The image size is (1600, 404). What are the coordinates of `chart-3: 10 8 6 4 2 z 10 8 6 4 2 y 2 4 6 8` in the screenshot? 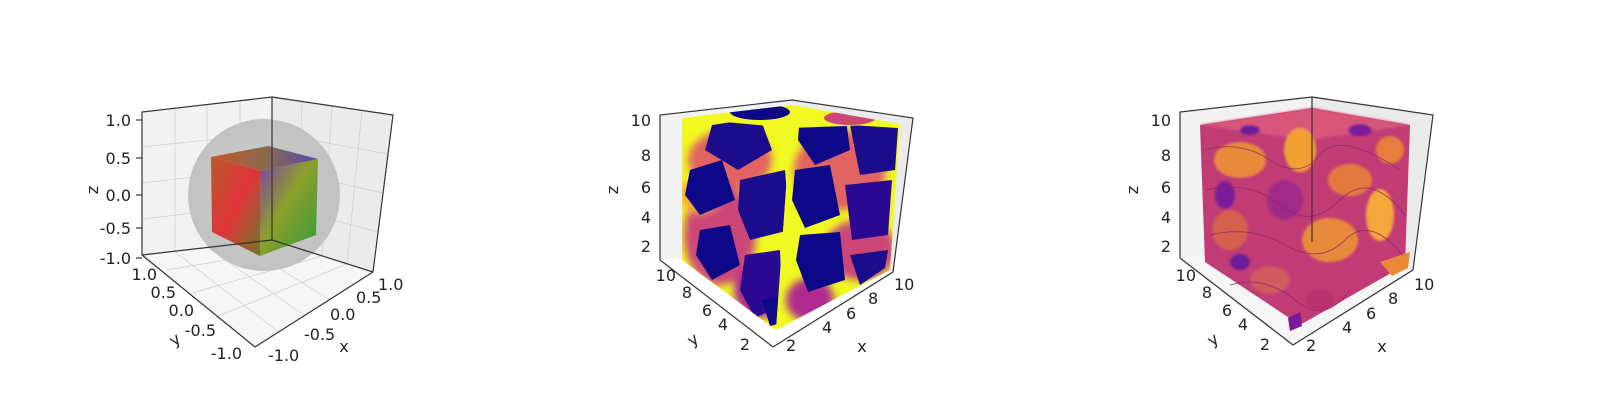 It's located at (1278, 226).